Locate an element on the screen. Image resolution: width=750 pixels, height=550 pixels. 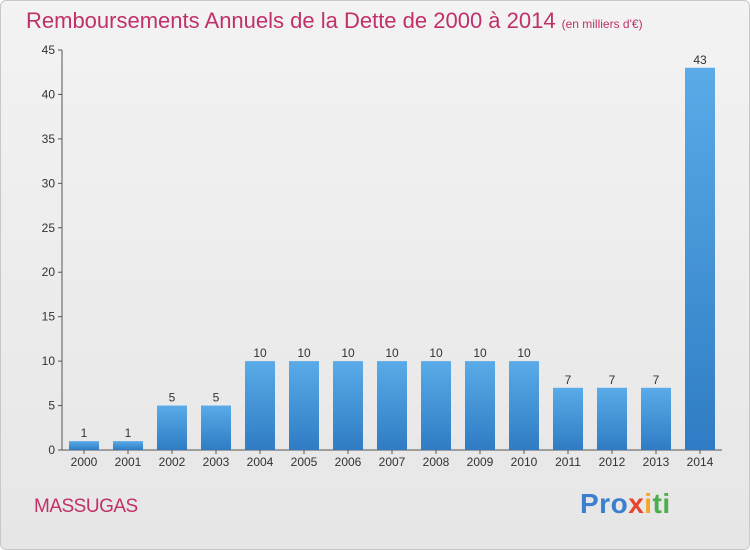
x-tick-label: 2007 is located at coordinates (392, 462).